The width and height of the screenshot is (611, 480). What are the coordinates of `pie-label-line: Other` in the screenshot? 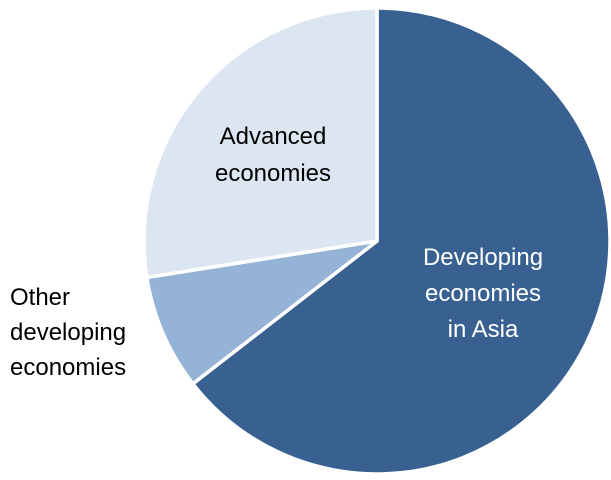 It's located at (40, 297).